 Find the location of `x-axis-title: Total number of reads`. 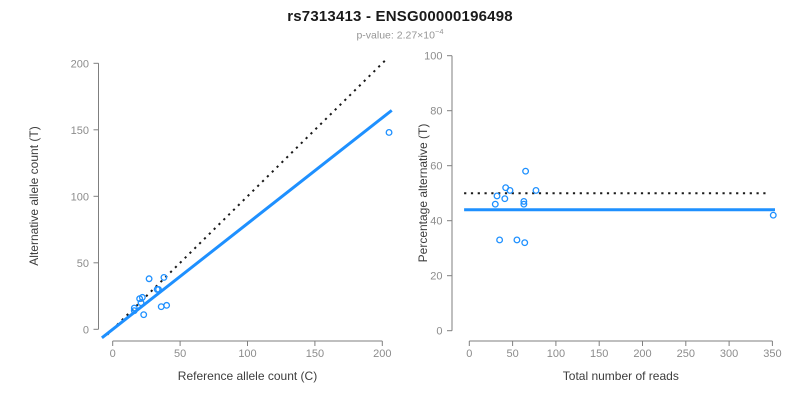

x-axis-title: Total number of reads is located at coordinates (621, 376).